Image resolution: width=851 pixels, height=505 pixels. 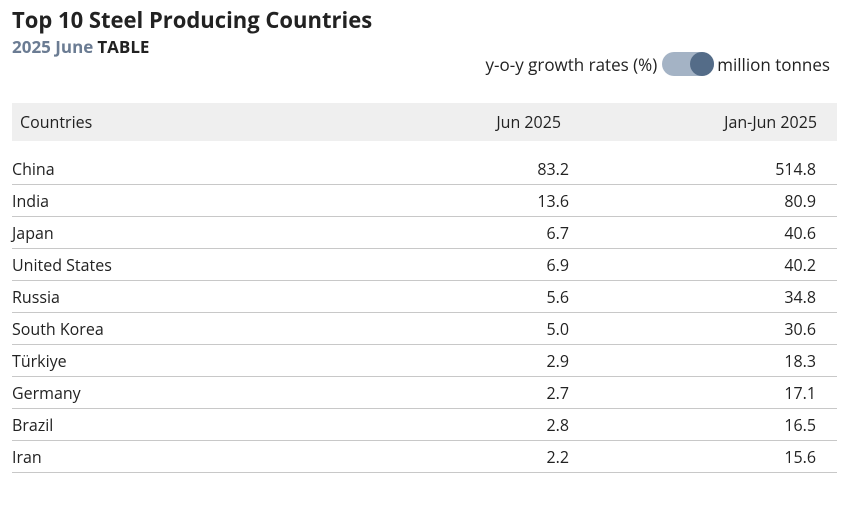 What do you see at coordinates (703, 424) in the screenshot?
I see `cell-jan-jun-2025: 16.5` at bounding box center [703, 424].